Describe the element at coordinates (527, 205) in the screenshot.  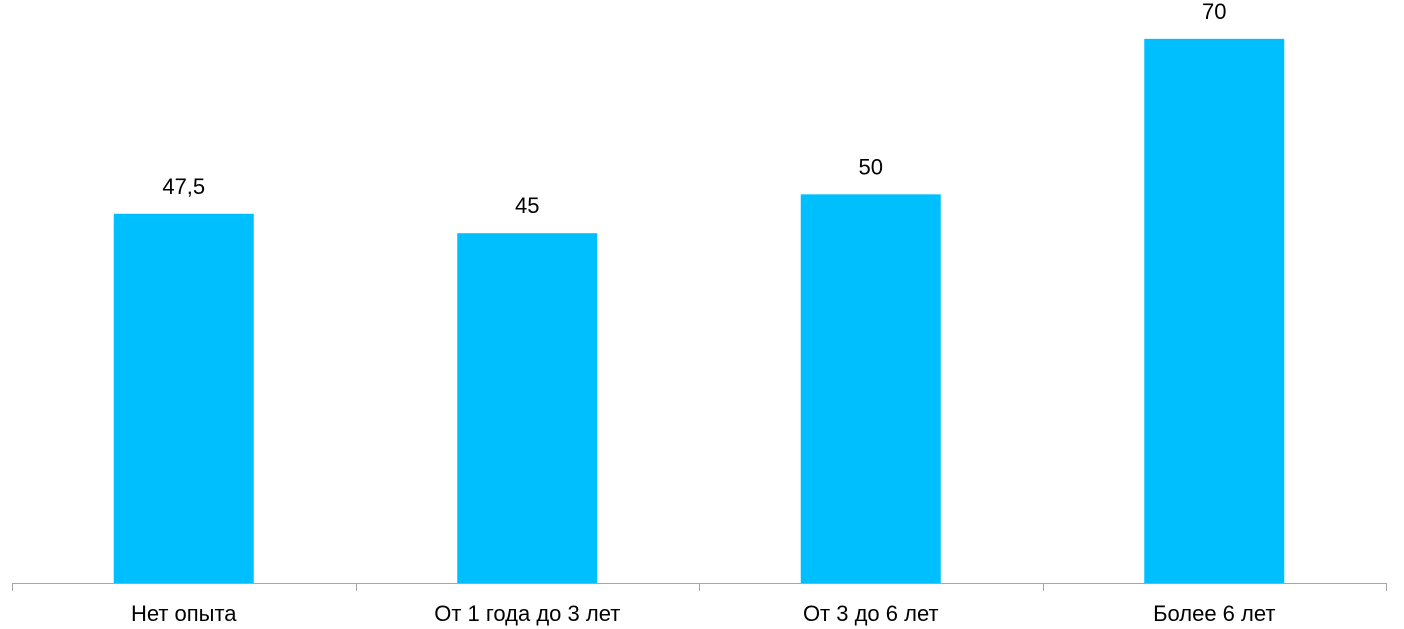
I see `data-label-2: 45` at that location.